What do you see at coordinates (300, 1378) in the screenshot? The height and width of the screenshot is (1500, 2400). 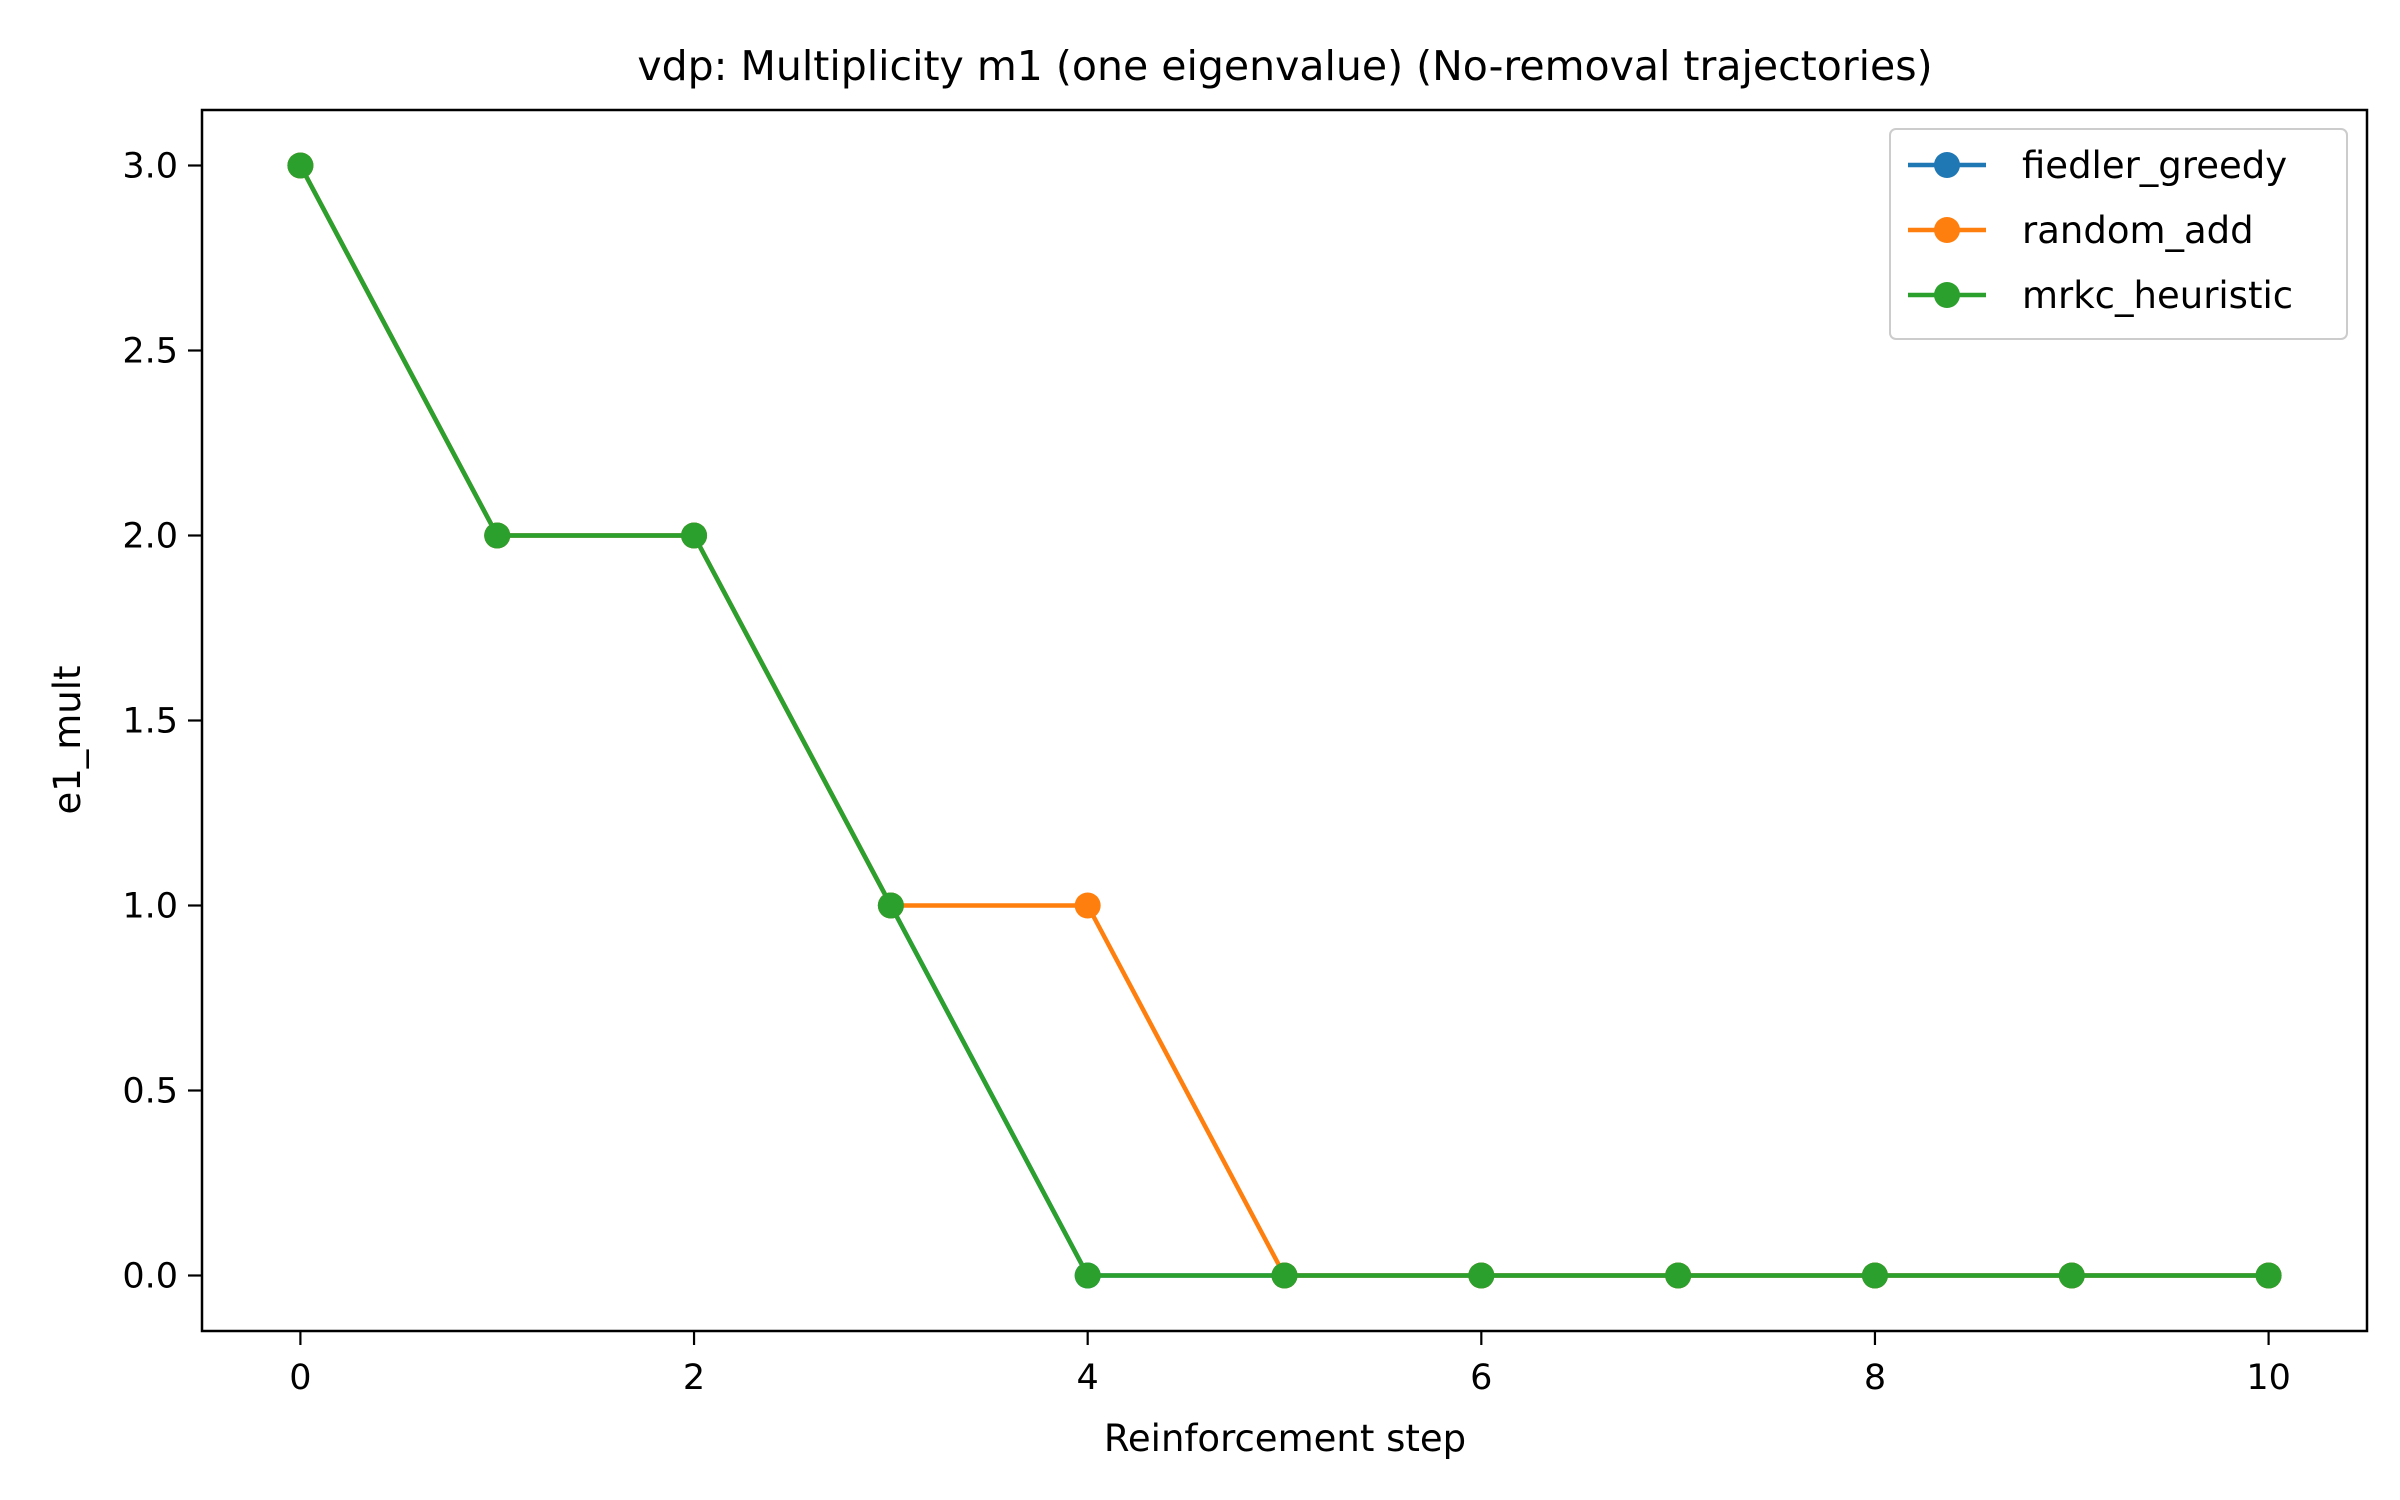 I see `x-tick-label: 0` at bounding box center [300, 1378].